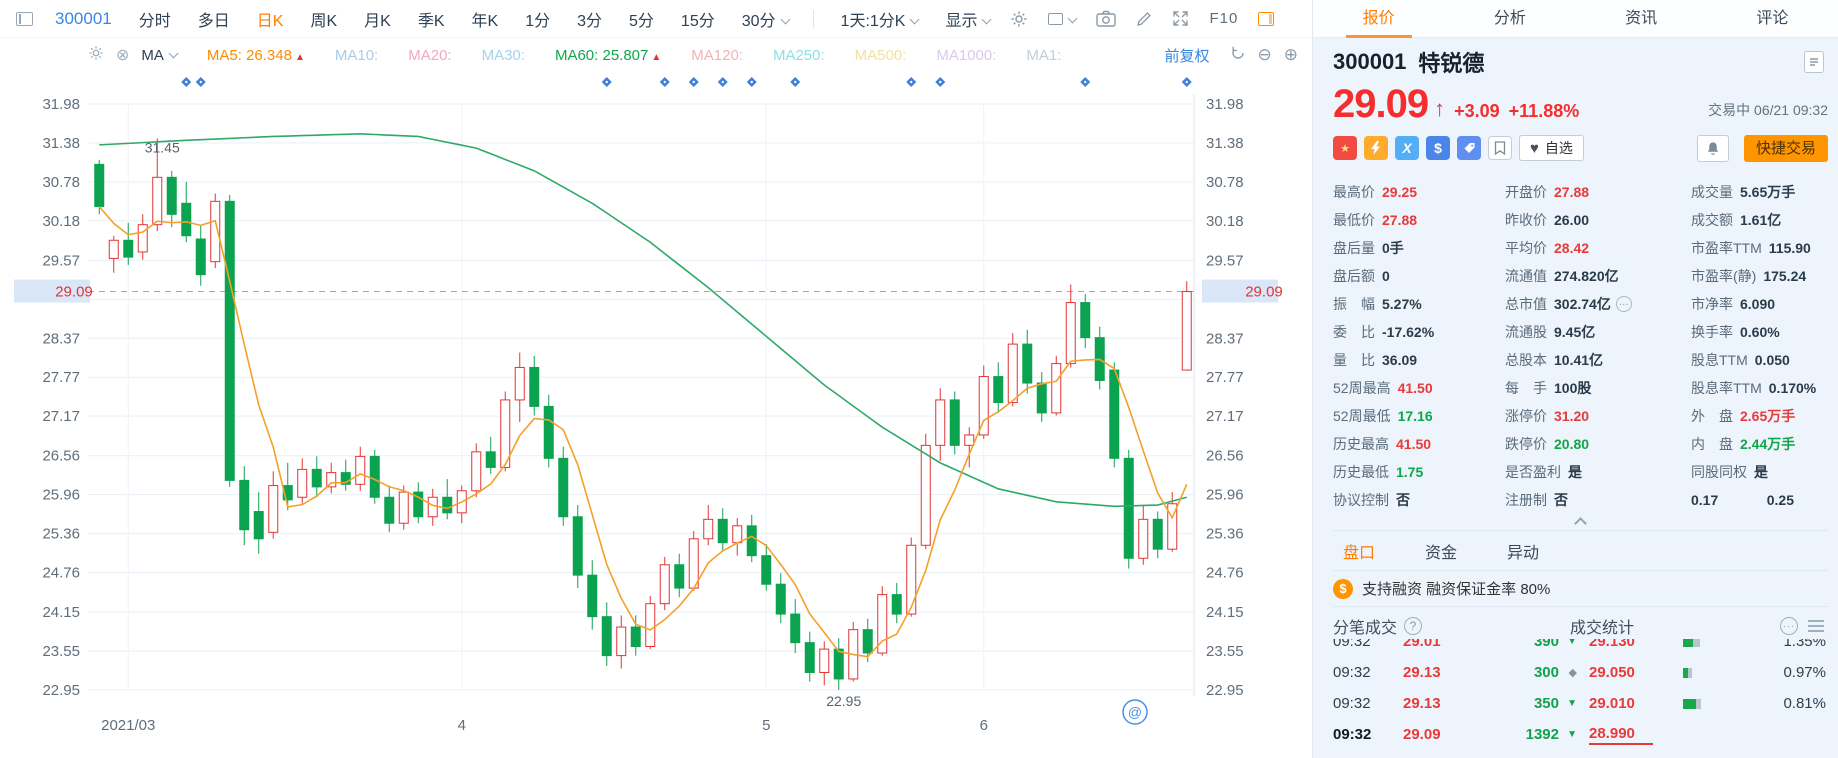 The width and height of the screenshot is (1838, 758). Describe the element at coordinates (1440, 108) in the screenshot. I see `up-arrow-icon: ↑` at that location.